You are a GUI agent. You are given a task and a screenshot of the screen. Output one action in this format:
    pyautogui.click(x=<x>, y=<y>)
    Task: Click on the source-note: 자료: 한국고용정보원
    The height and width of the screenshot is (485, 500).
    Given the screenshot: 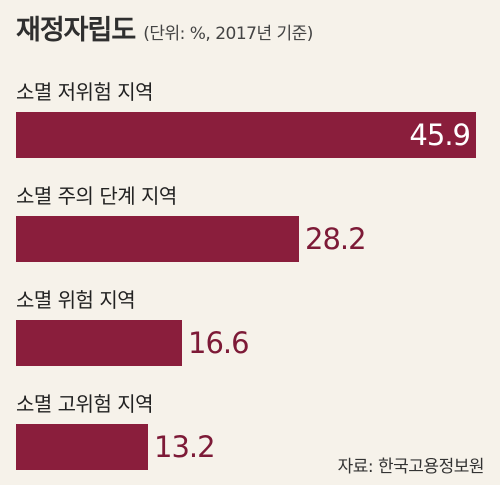 What is the action you would take?
    pyautogui.click(x=411, y=467)
    